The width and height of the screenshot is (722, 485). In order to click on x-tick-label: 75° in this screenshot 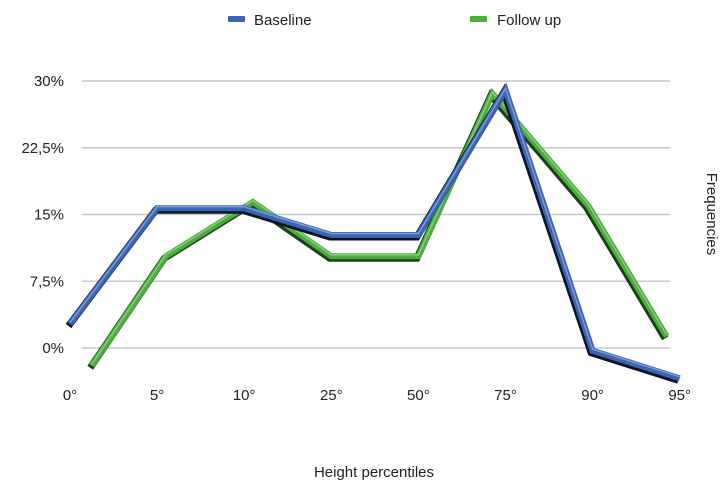, I will do `click(505, 395)`.